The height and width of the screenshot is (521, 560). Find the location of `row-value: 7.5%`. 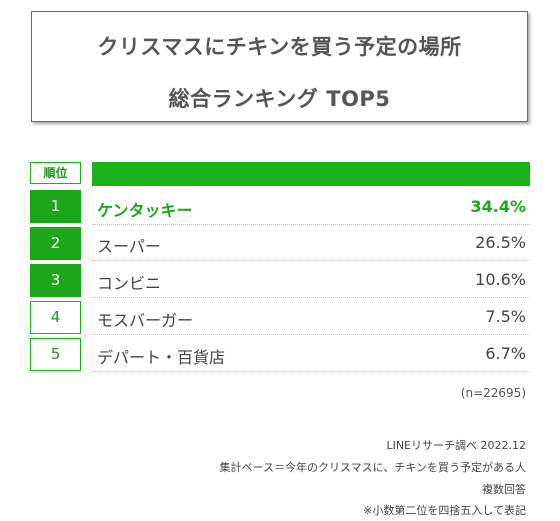

row-value: 7.5% is located at coordinates (505, 316).